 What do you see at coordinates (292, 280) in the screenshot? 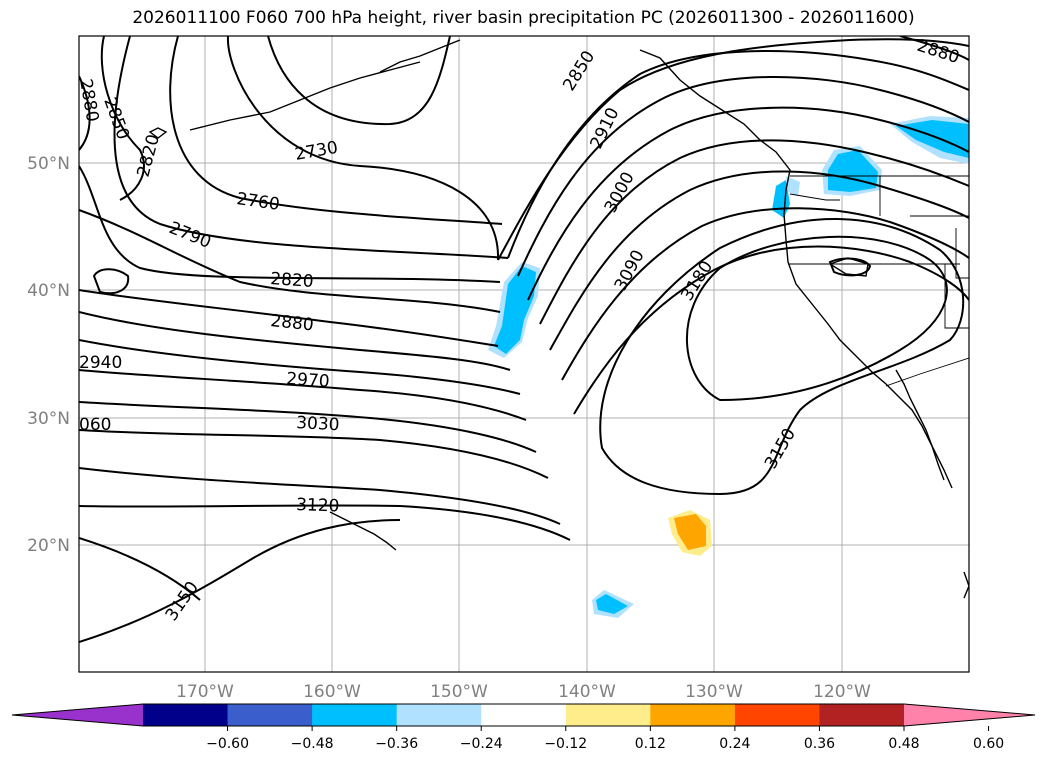
I see `contour-label: 2820` at bounding box center [292, 280].